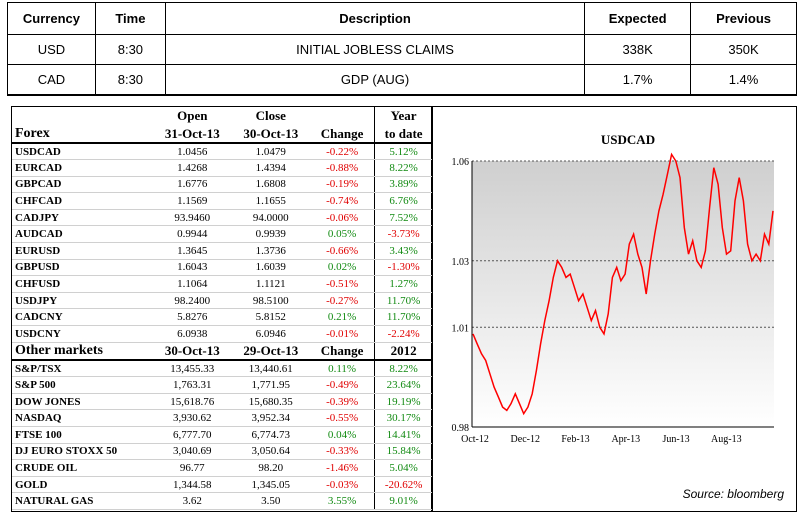 Image resolution: width=811 pixels, height=513 pixels. I want to click on calendar-row: CAD 8:30 GDP (AUG) 1.7% 1.4%, so click(402, 80).